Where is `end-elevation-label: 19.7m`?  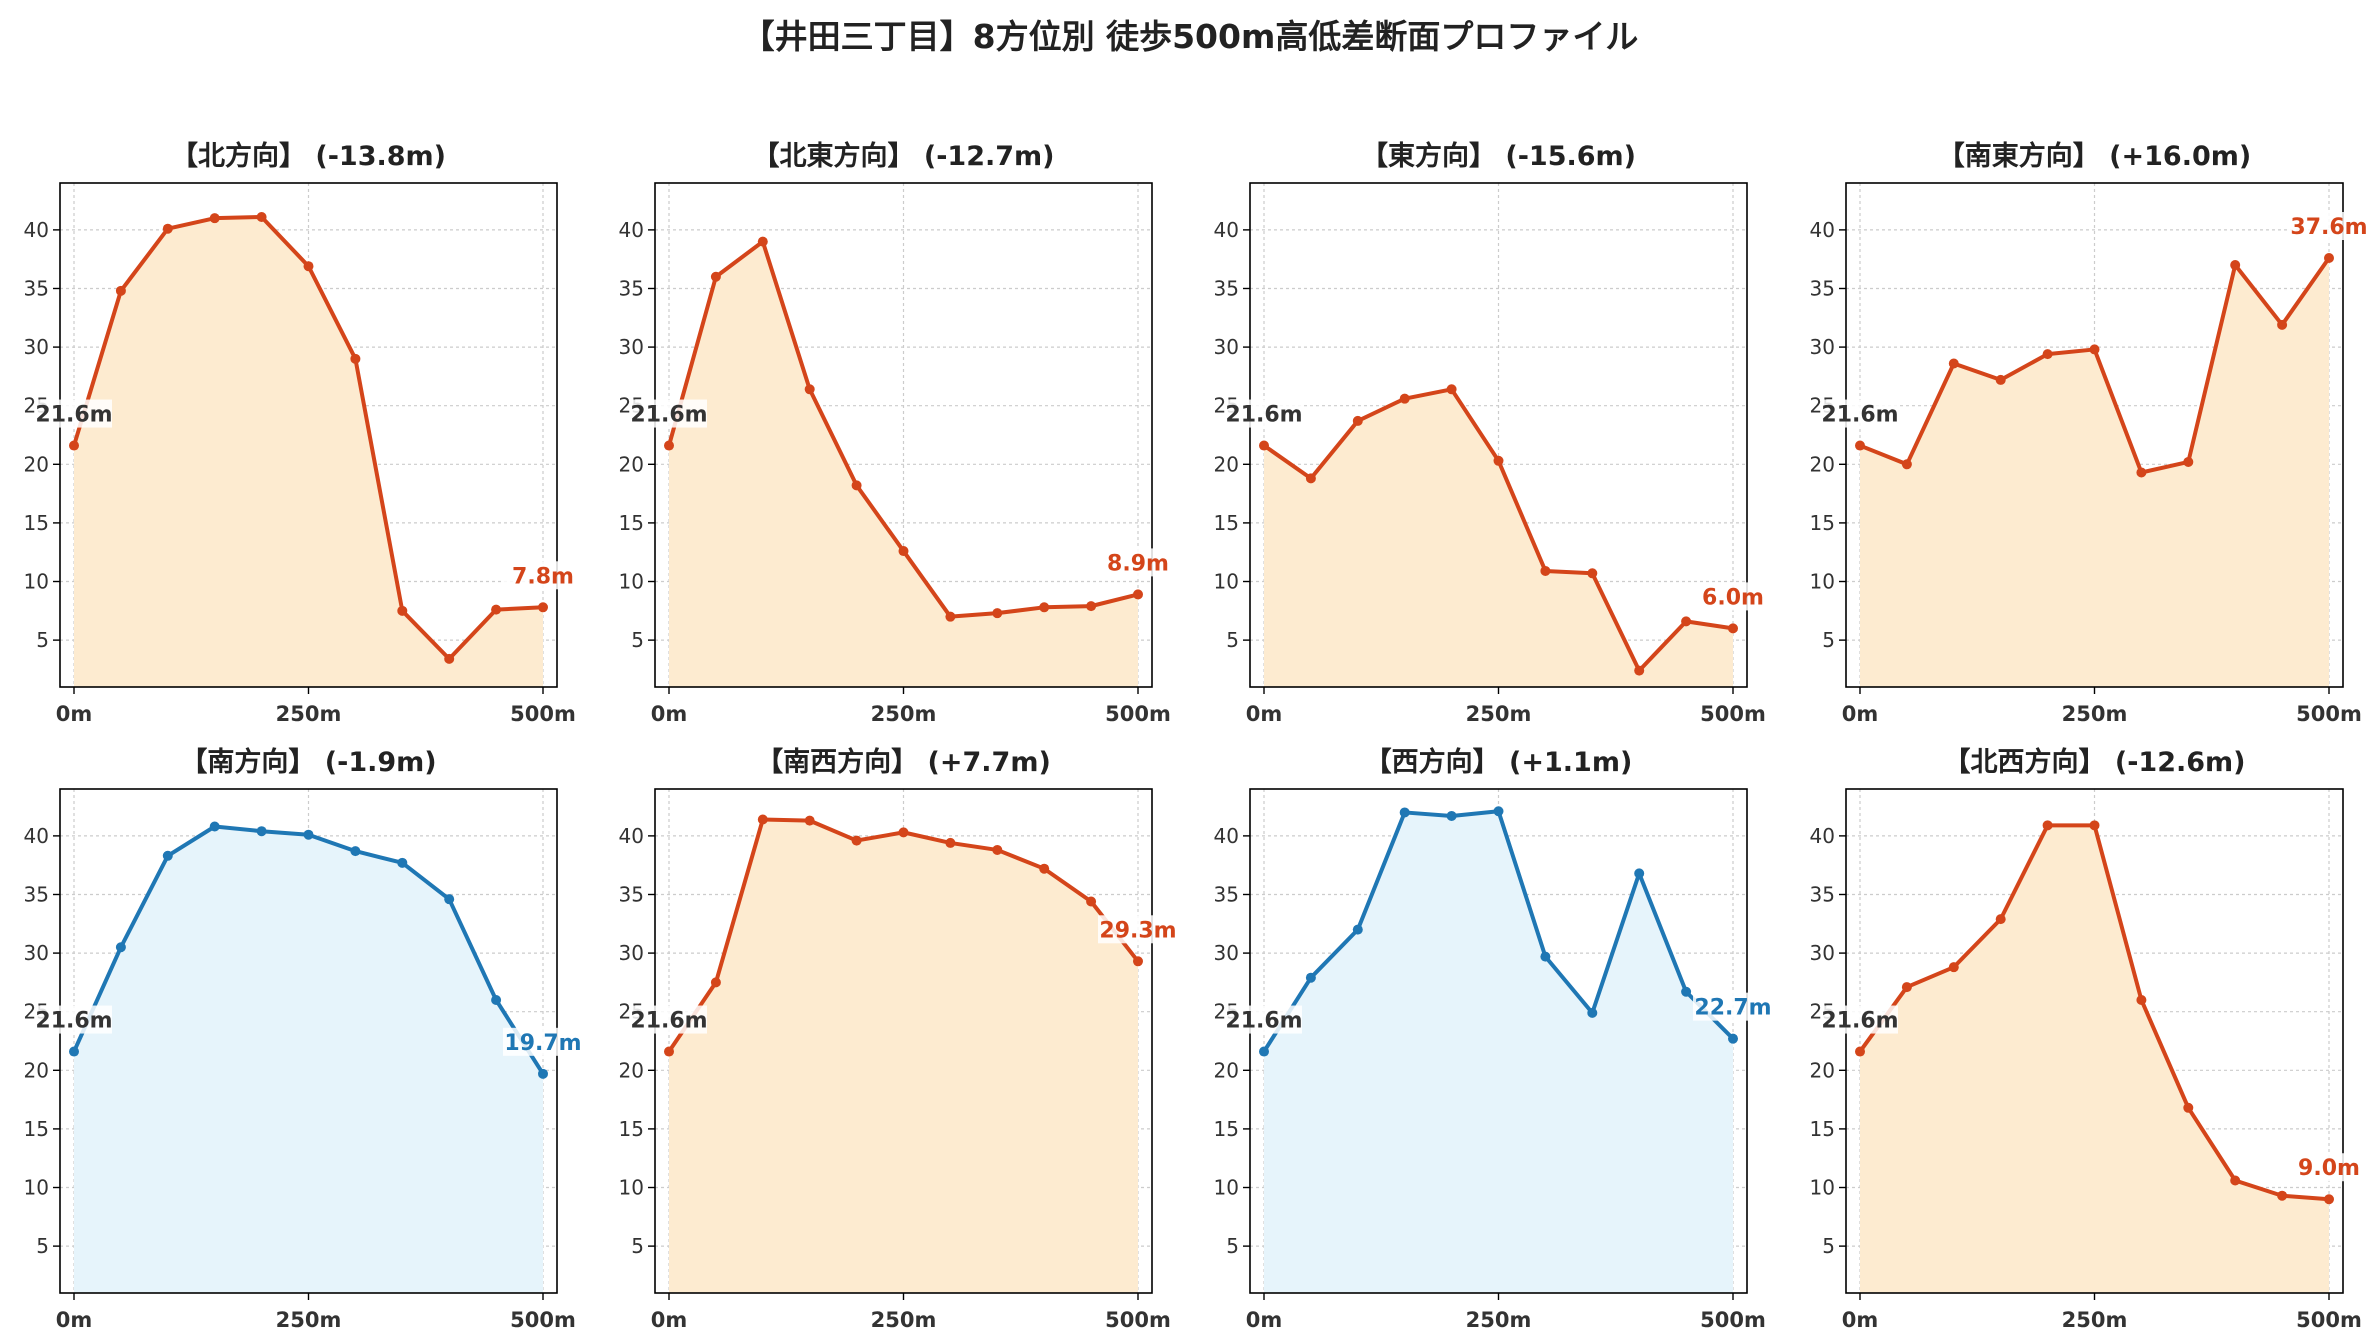
end-elevation-label: 19.7m is located at coordinates (542, 1043).